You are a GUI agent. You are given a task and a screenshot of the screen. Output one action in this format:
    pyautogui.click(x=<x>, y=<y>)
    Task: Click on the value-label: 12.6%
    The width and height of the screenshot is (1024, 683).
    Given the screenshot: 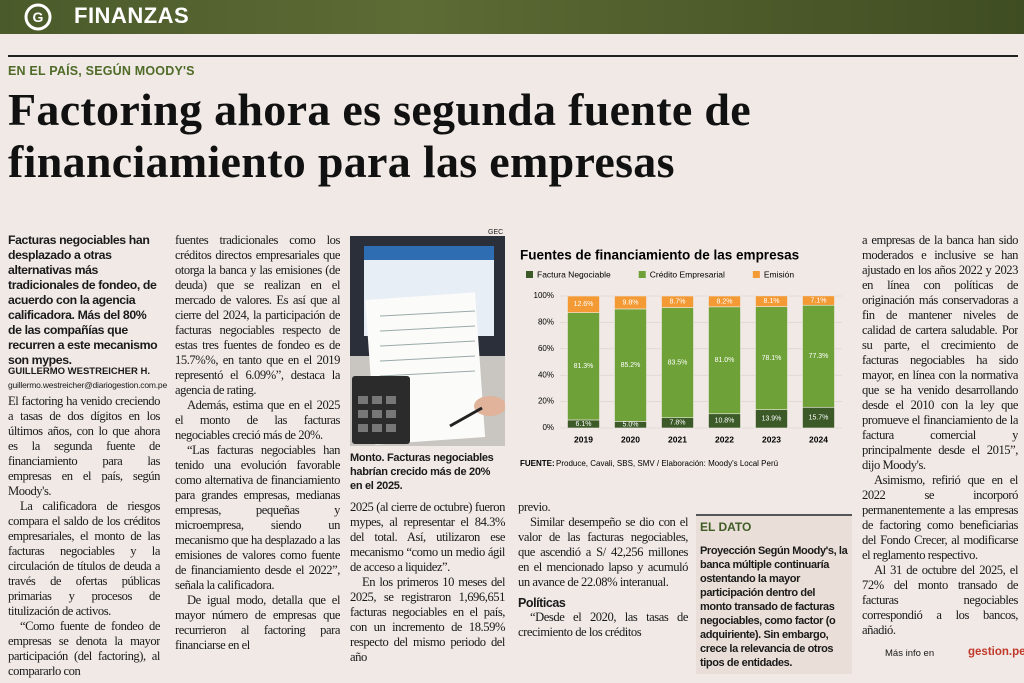 What is the action you would take?
    pyautogui.click(x=584, y=304)
    